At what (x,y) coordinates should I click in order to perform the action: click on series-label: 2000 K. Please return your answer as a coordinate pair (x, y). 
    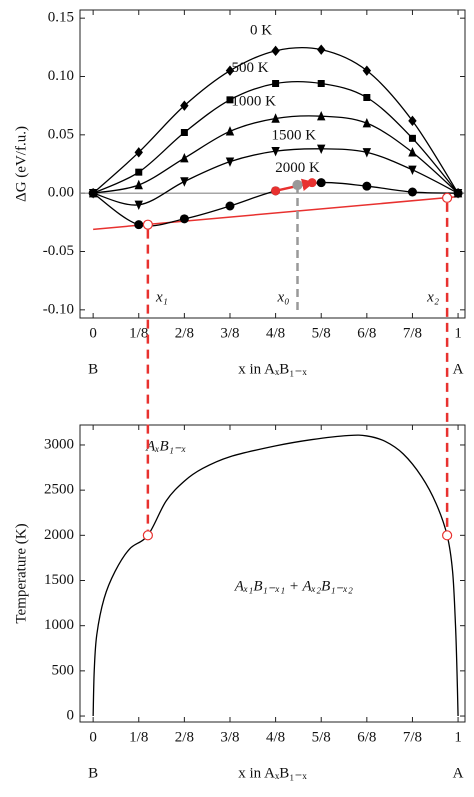
    Looking at the image, I should click on (297, 168).